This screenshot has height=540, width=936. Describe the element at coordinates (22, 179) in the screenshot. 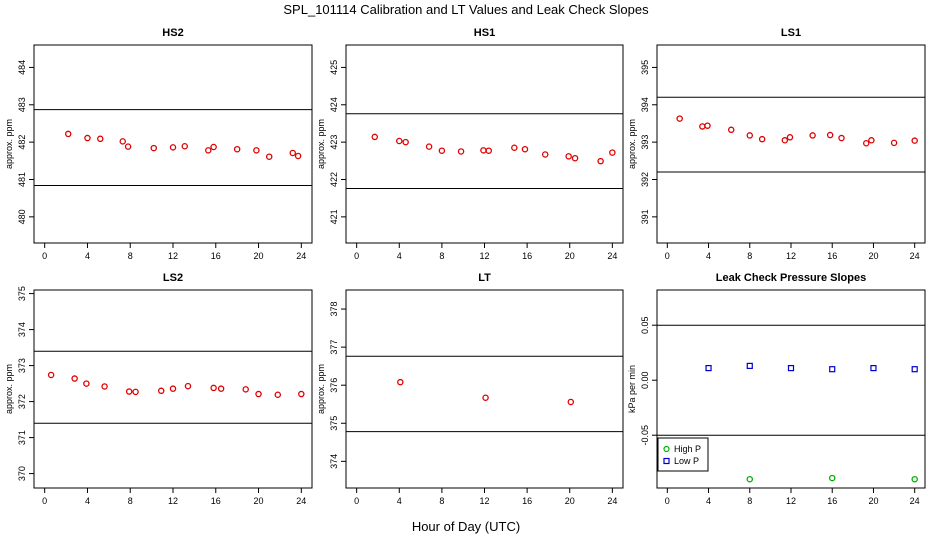

I see `y-tick-label: 481` at that location.